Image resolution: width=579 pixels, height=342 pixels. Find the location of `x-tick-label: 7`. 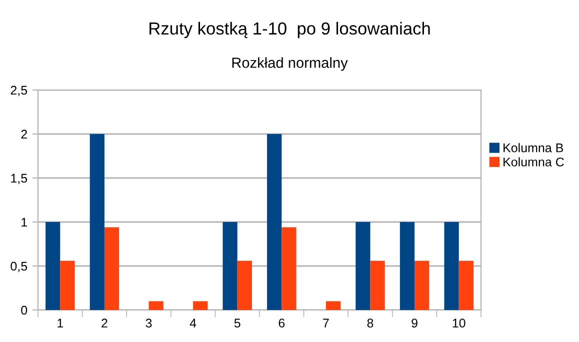

x-tick-label: 7 is located at coordinates (326, 323).